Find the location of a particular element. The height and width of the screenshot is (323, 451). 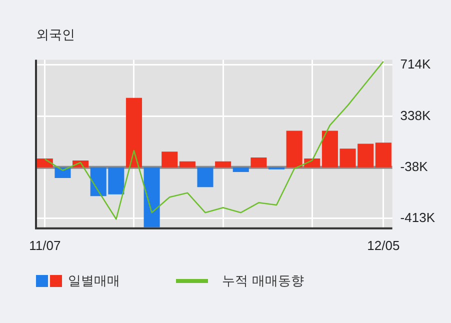

y-tick-label: 714K is located at coordinates (415, 64).